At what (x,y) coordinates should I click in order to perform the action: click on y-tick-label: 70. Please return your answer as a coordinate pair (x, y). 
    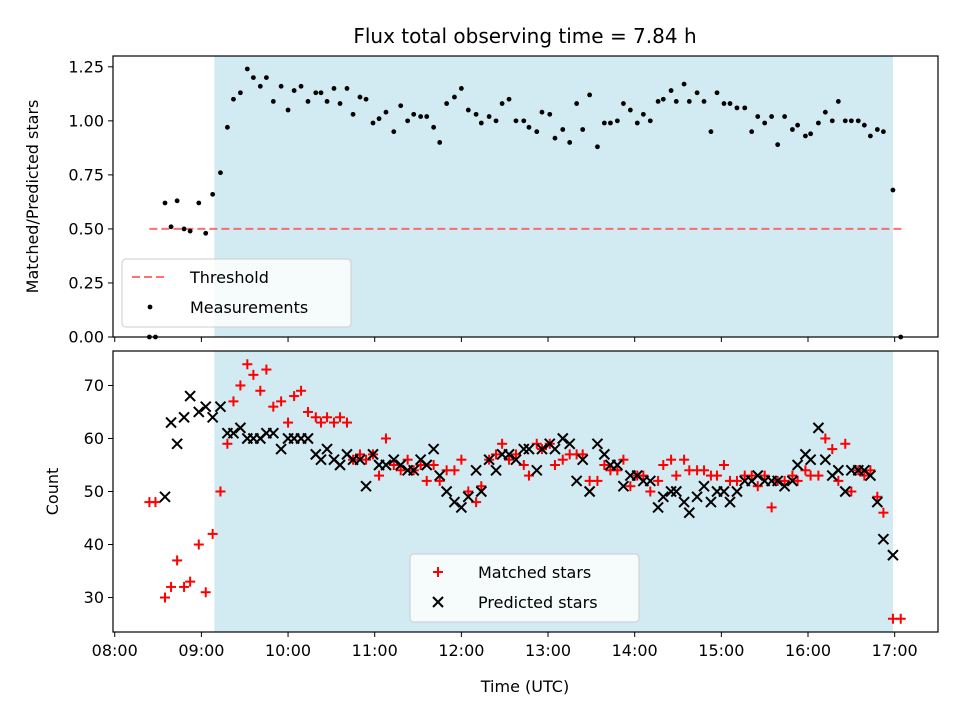
    Looking at the image, I should click on (94, 385).